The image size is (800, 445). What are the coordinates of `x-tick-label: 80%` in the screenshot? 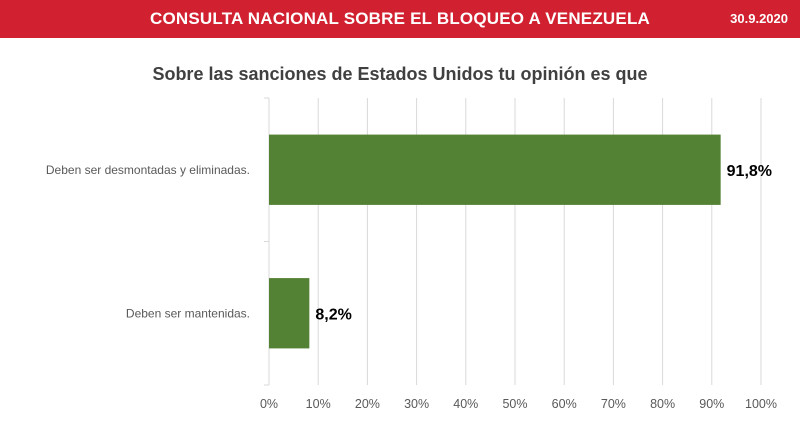 It's located at (662, 404).